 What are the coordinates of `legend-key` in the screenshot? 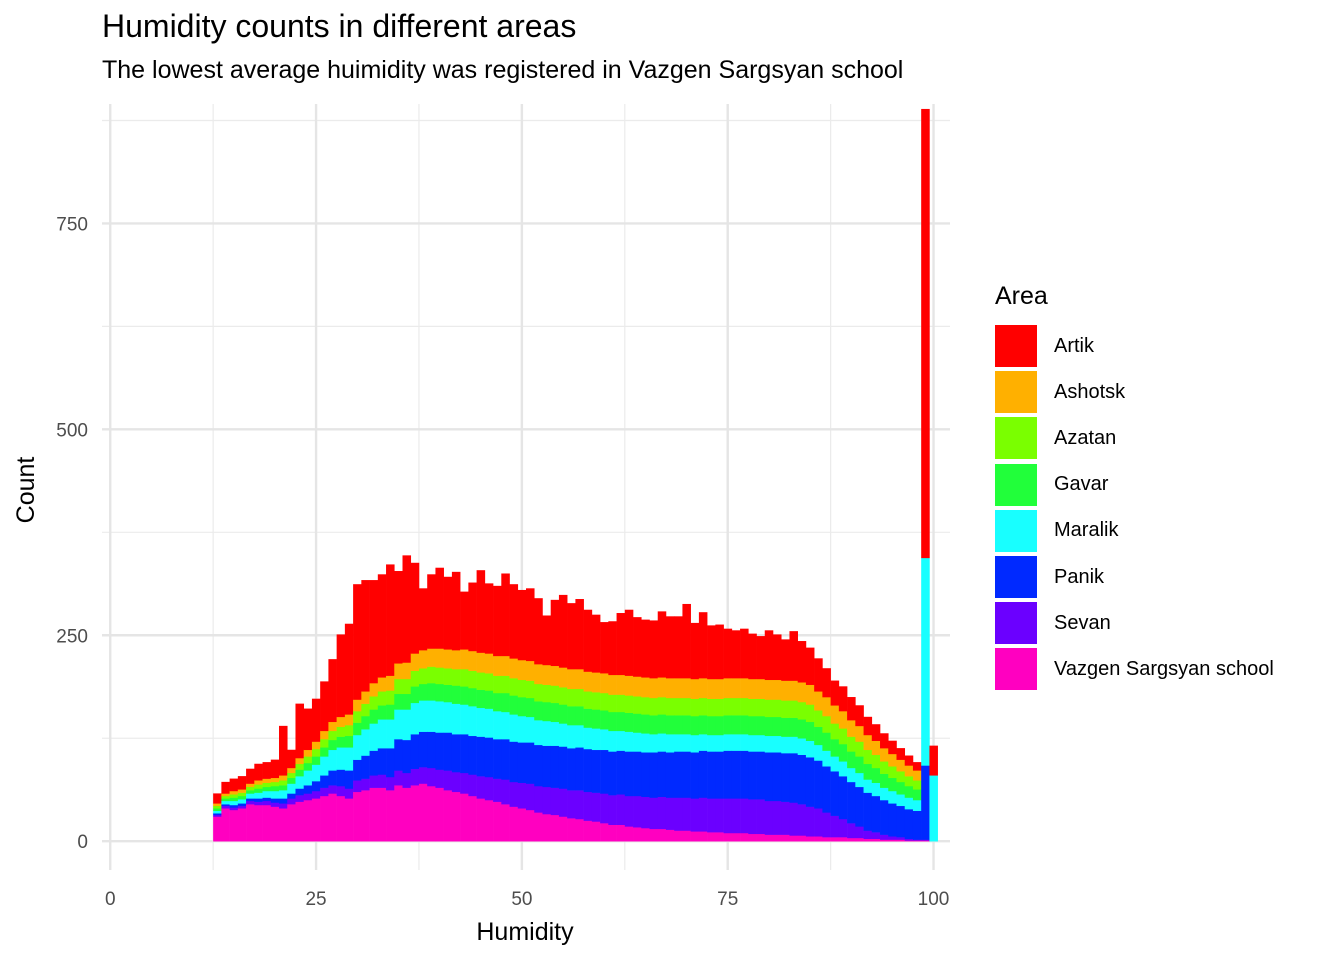 It's located at (1016, 438).